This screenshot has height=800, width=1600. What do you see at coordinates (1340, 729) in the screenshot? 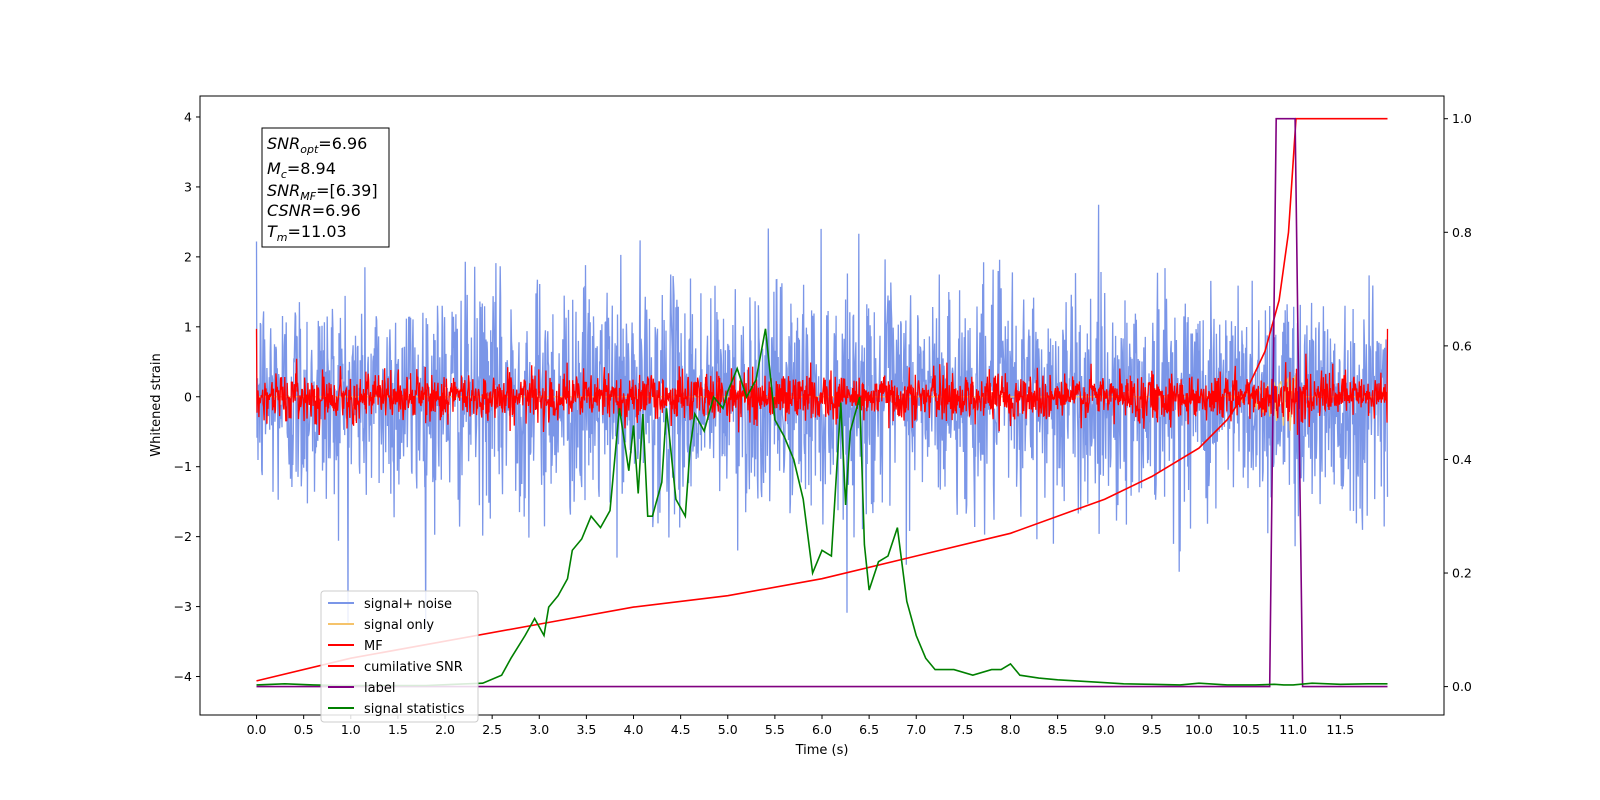
I see `x-tick-label: 11.5` at bounding box center [1340, 729].